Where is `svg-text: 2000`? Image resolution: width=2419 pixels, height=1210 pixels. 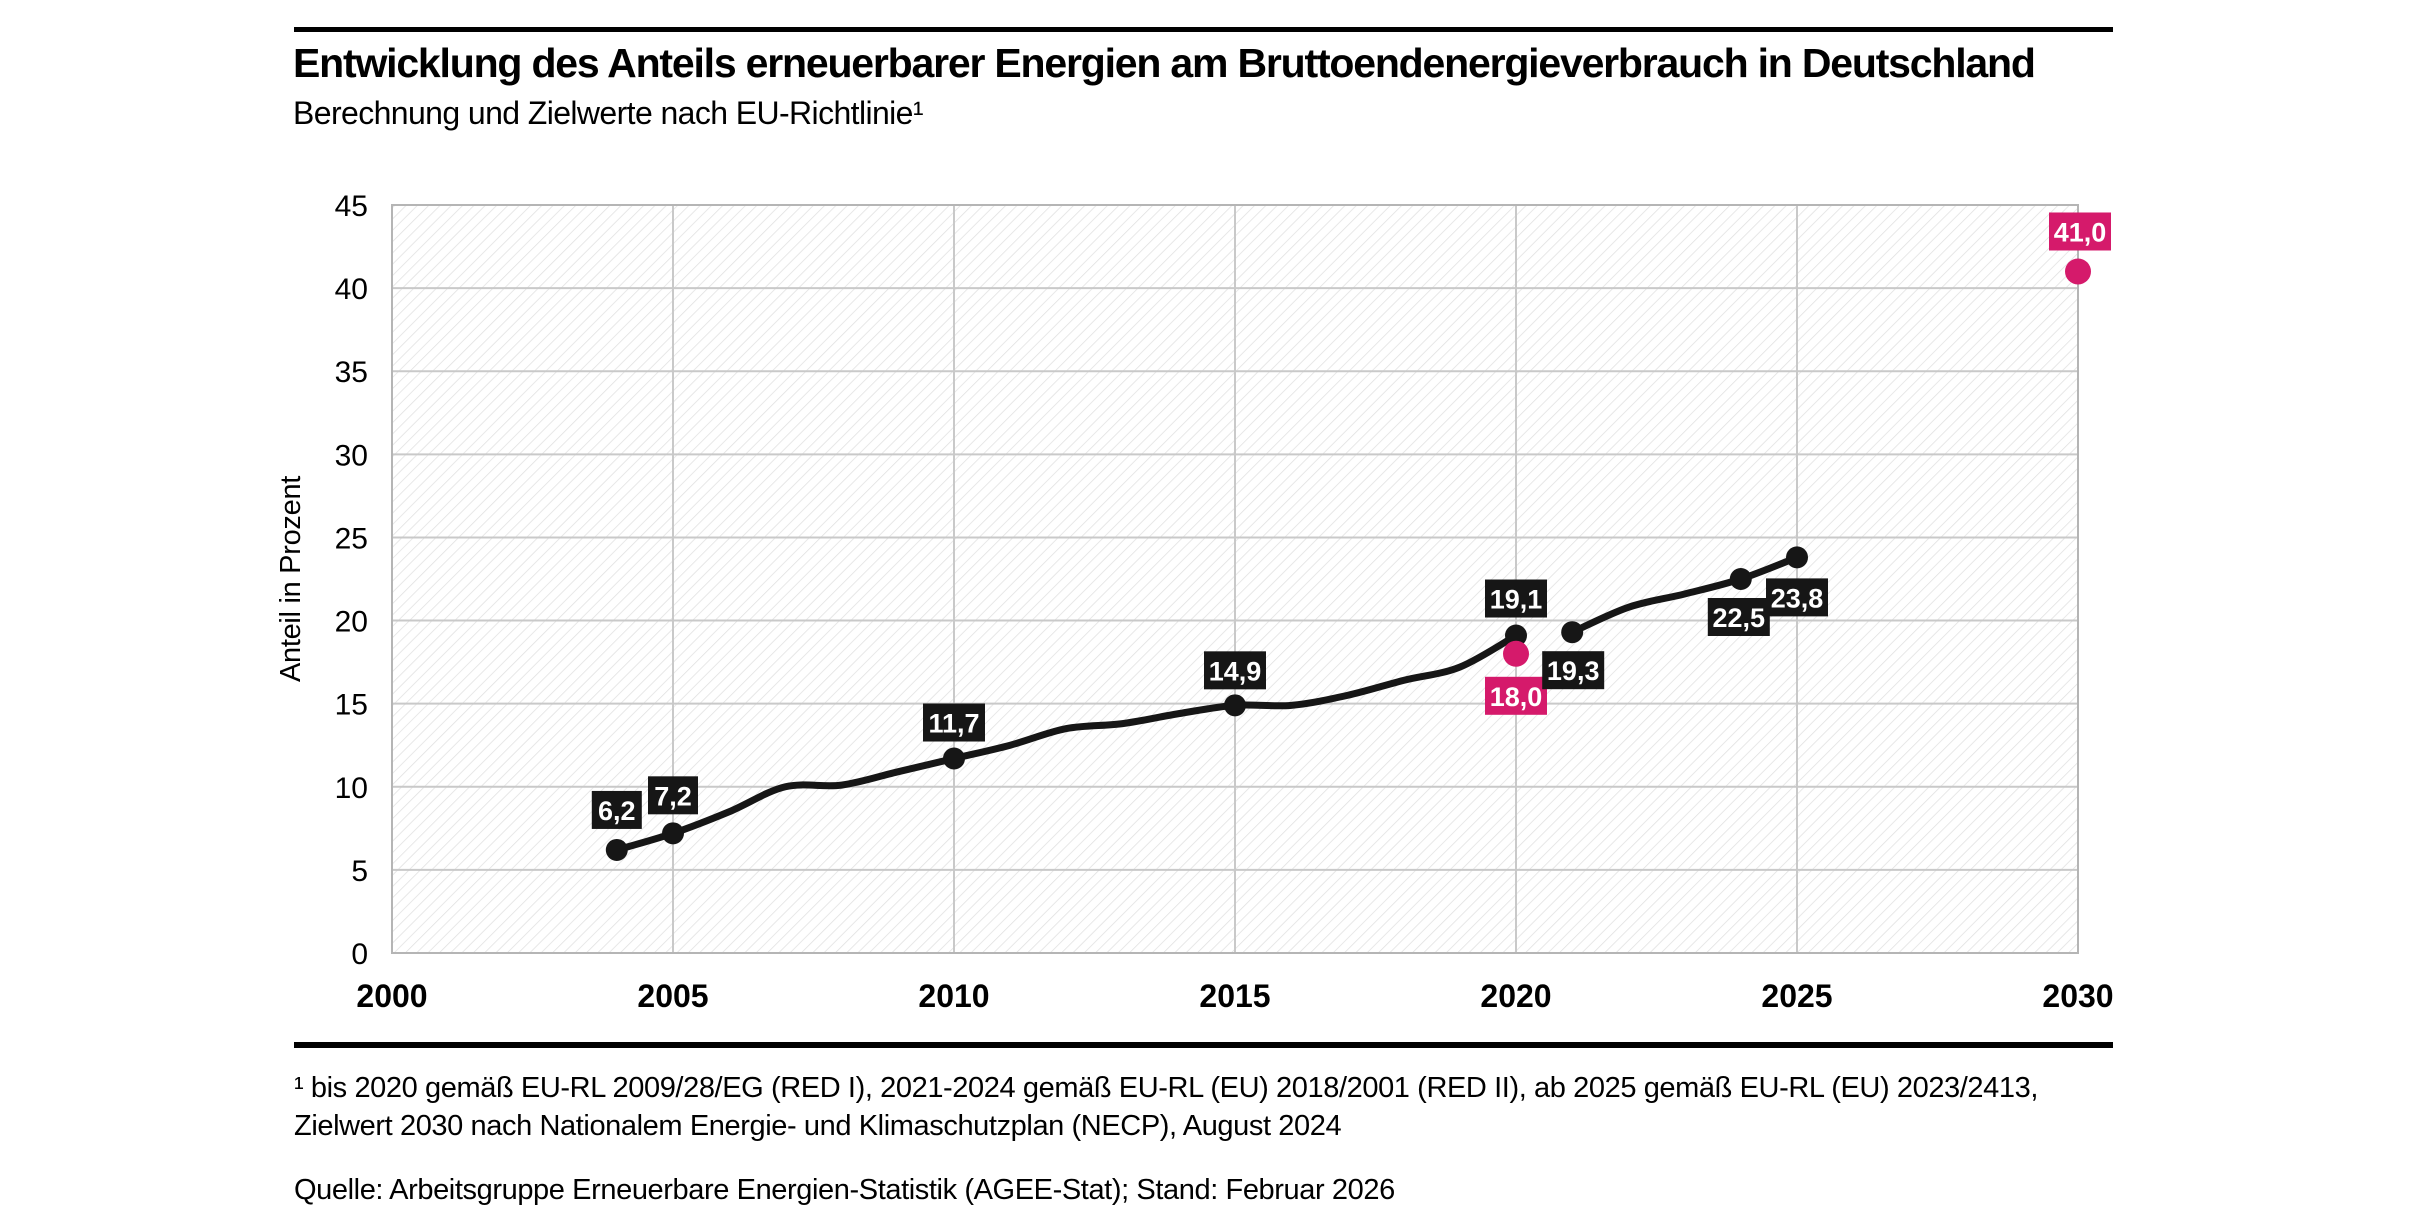
svg-text: 2000 is located at coordinates (391, 996).